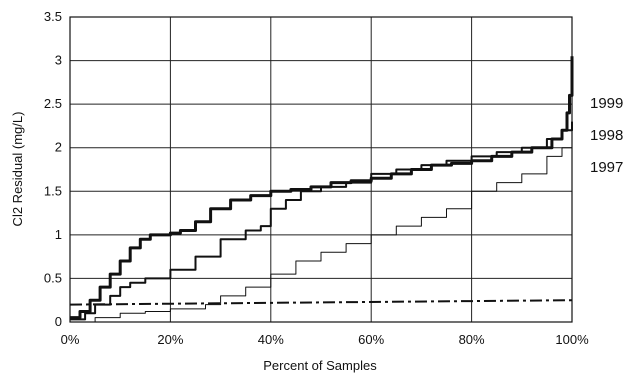 This screenshot has width=638, height=375. Describe the element at coordinates (371, 339) in the screenshot. I see `x-tick-label: 60%` at that location.